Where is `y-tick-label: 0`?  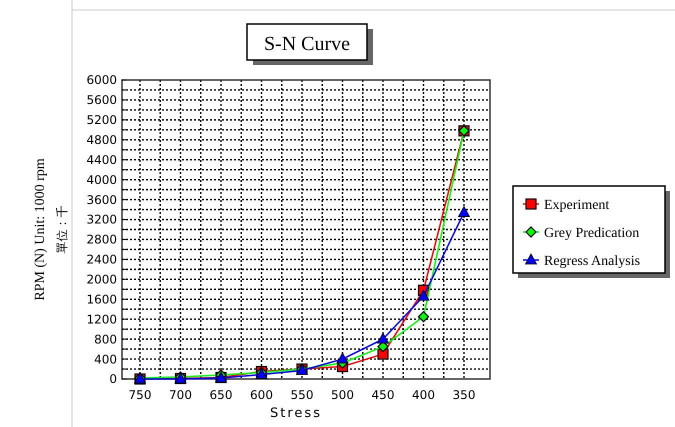 y-tick-label: 0 is located at coordinates (113, 379).